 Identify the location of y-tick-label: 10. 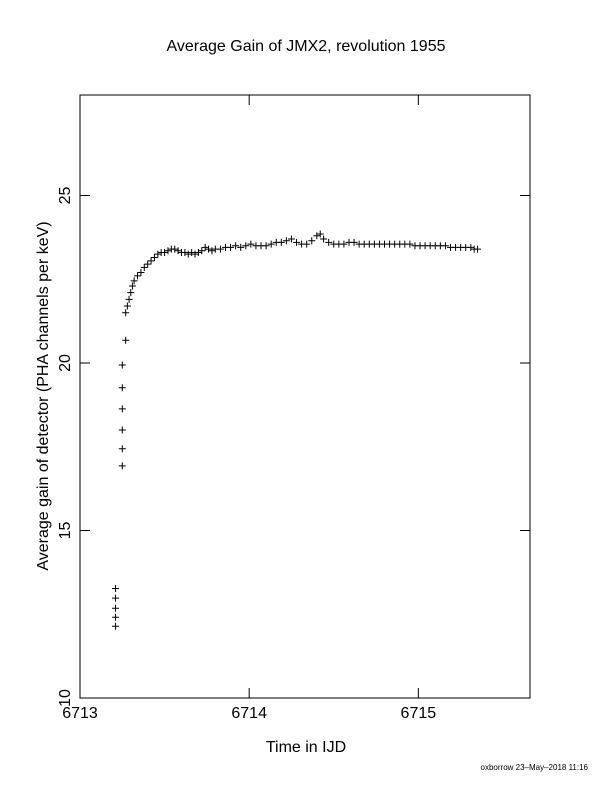
(65, 698).